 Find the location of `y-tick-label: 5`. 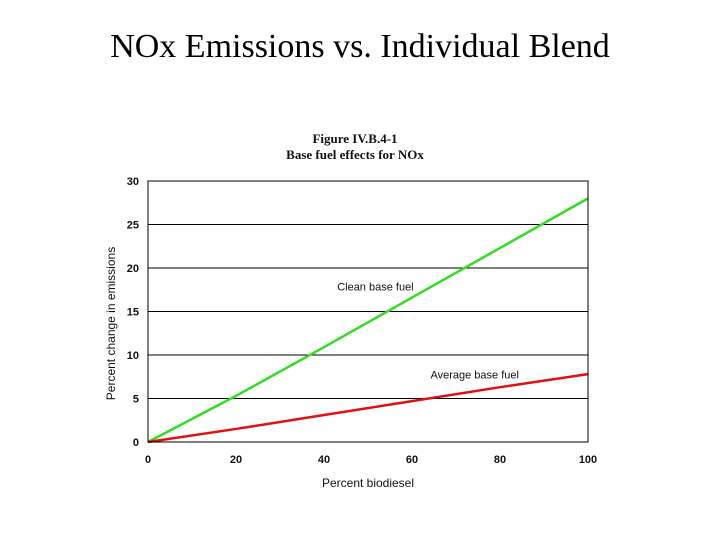

y-tick-label: 5 is located at coordinates (136, 400).